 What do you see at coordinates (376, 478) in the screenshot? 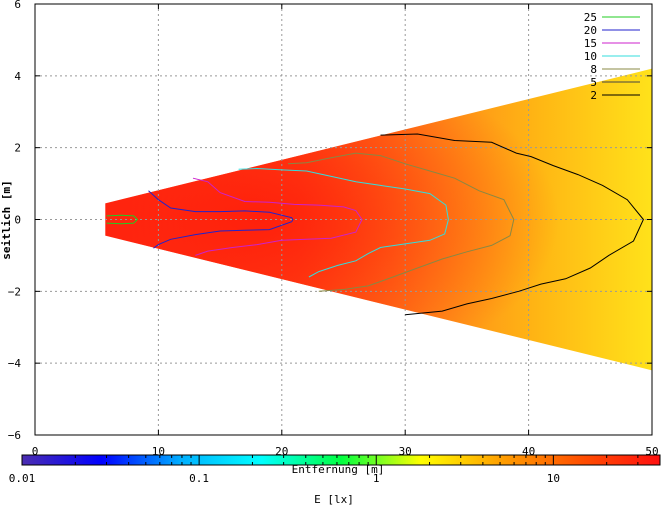
I see `colorbar-tick-label: 1` at bounding box center [376, 478].